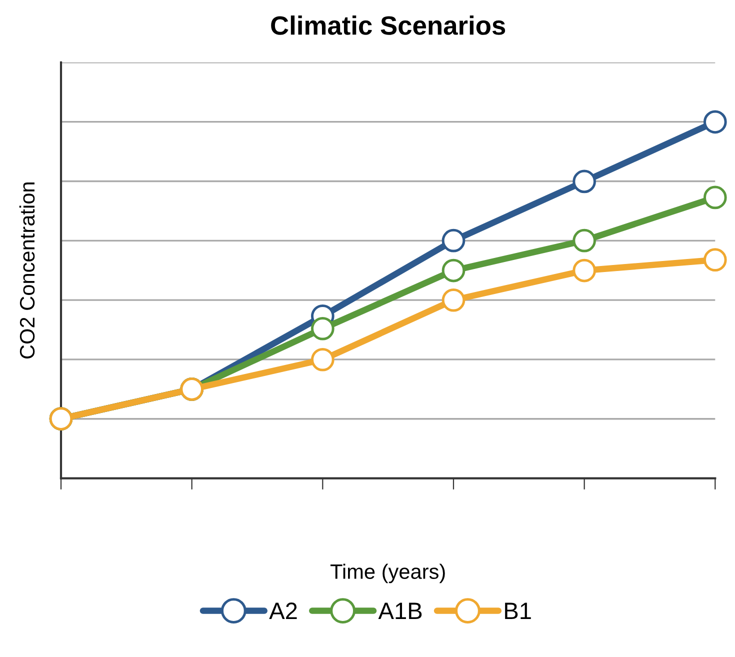 Image resolution: width=735 pixels, height=657 pixels. What do you see at coordinates (400, 611) in the screenshot?
I see `legend-label: A1B` at bounding box center [400, 611].